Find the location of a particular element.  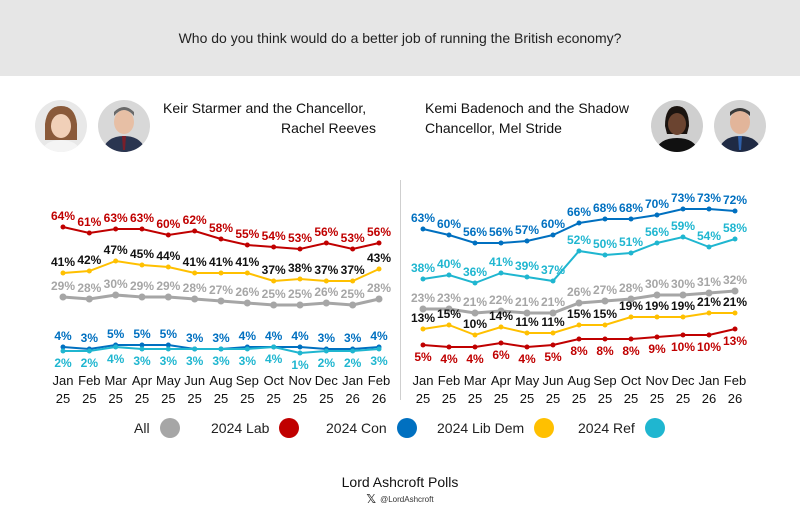

keir-starmer-avatar is located at coordinates (124, 126).